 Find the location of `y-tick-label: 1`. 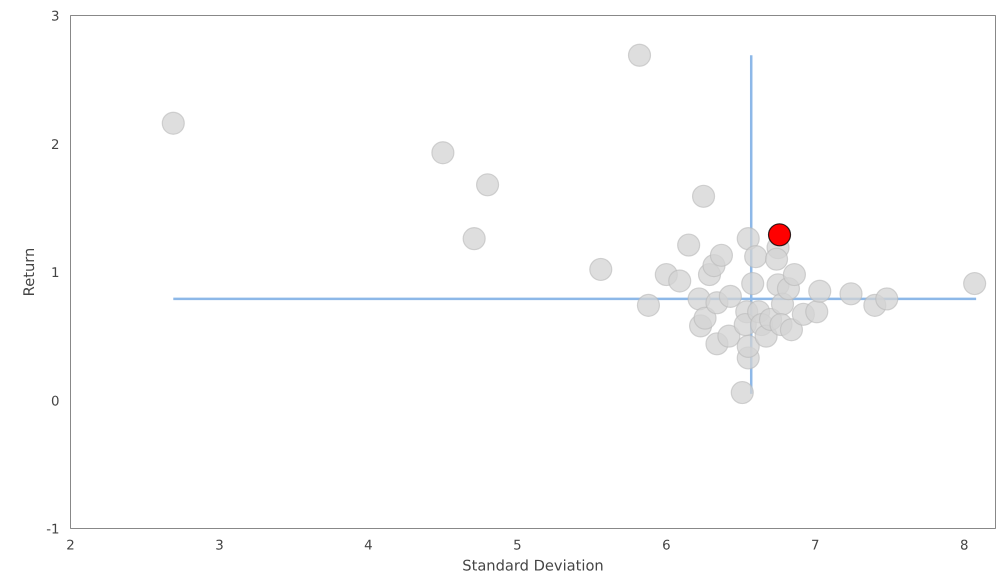

y-tick-label: 1 is located at coordinates (55, 273).